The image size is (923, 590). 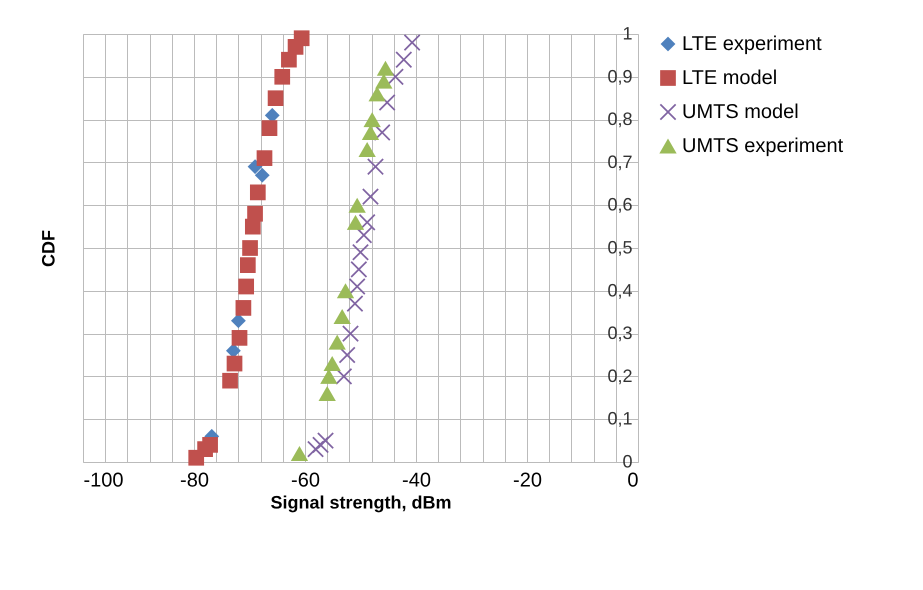 I want to click on x-axis-title: Signal strength, dBm, so click(x=361, y=502).